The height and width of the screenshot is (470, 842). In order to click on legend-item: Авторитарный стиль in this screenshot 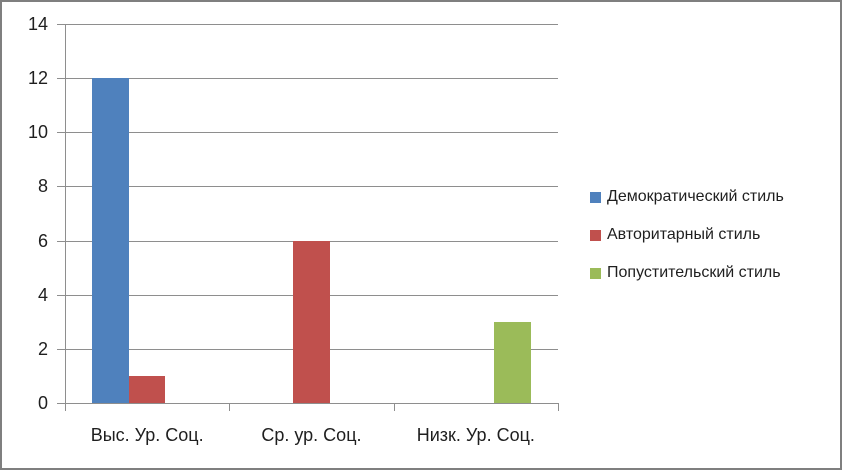, I will do `click(687, 235)`.